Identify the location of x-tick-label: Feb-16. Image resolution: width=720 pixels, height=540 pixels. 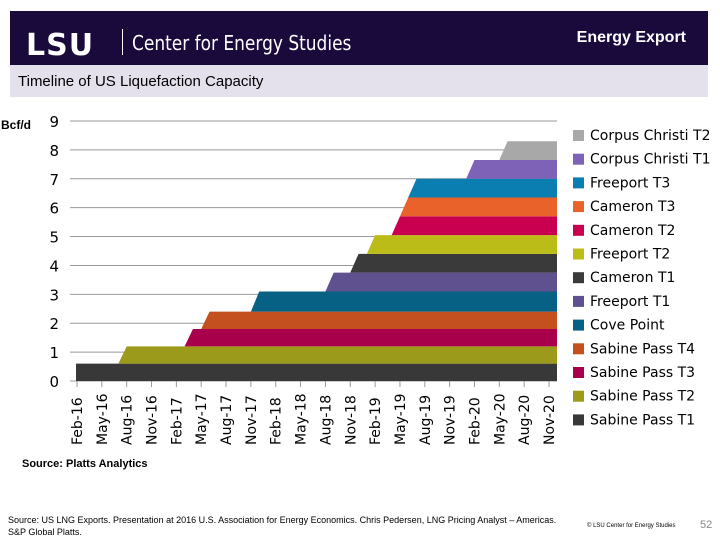
(78, 421).